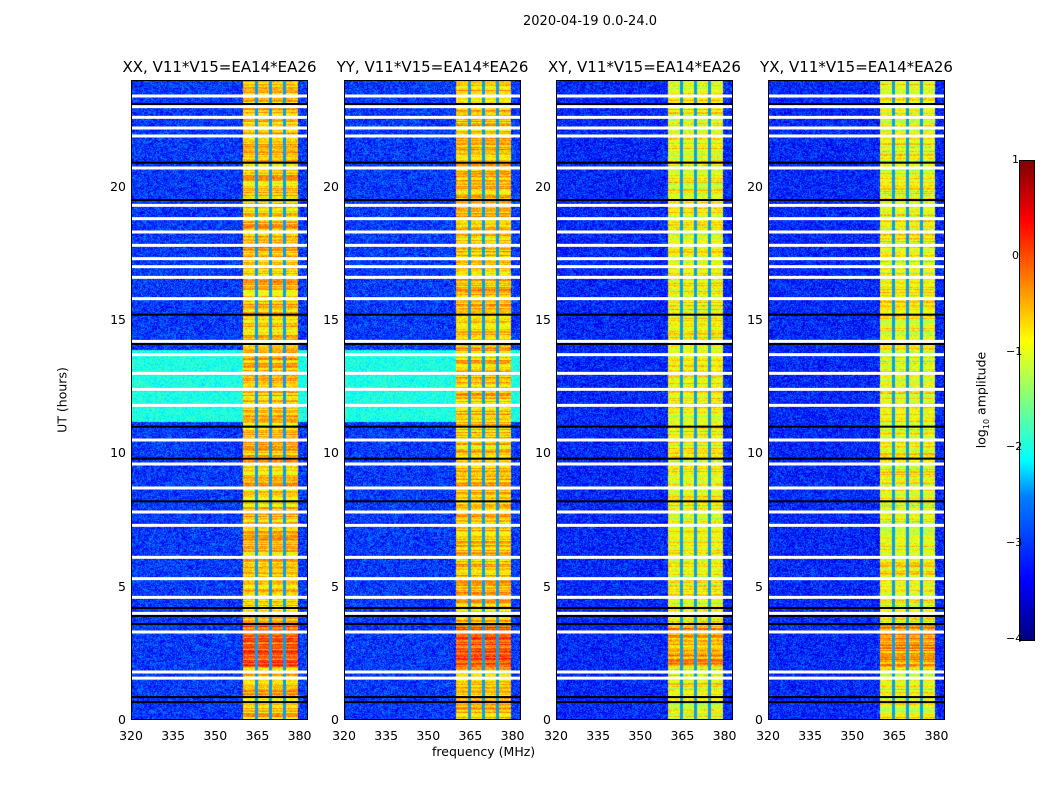 This screenshot has width=1050, height=800. Describe the element at coordinates (118, 453) in the screenshot. I see `y-tick-label: 10` at that location.